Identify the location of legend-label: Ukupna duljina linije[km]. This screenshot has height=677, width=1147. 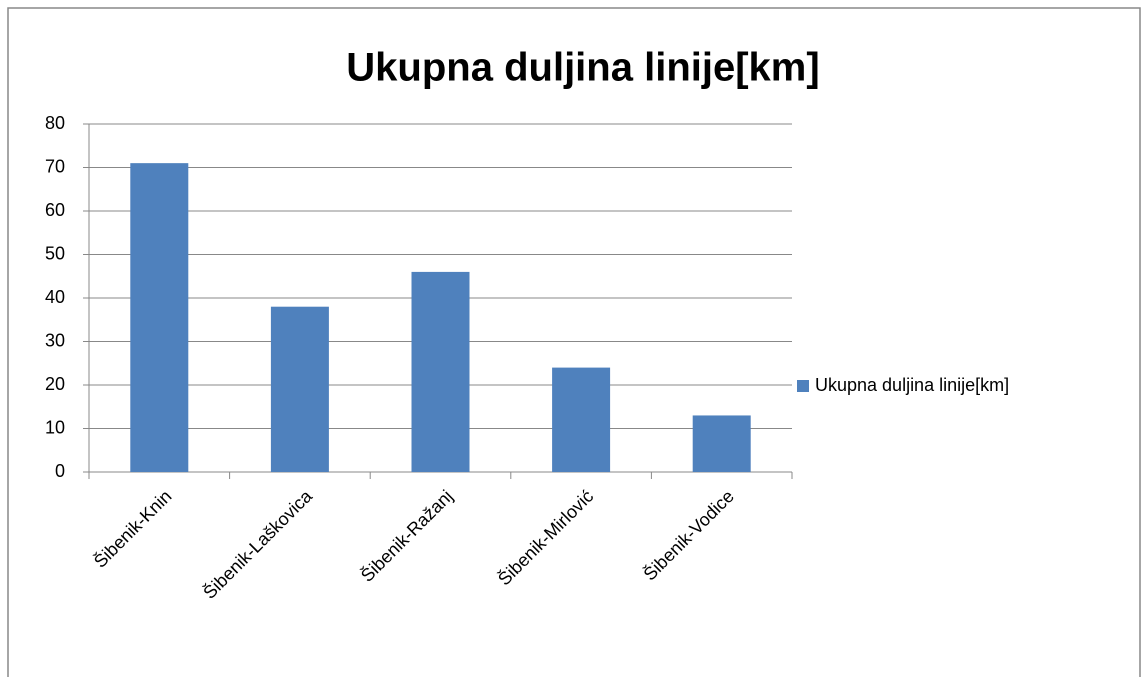
(912, 385).